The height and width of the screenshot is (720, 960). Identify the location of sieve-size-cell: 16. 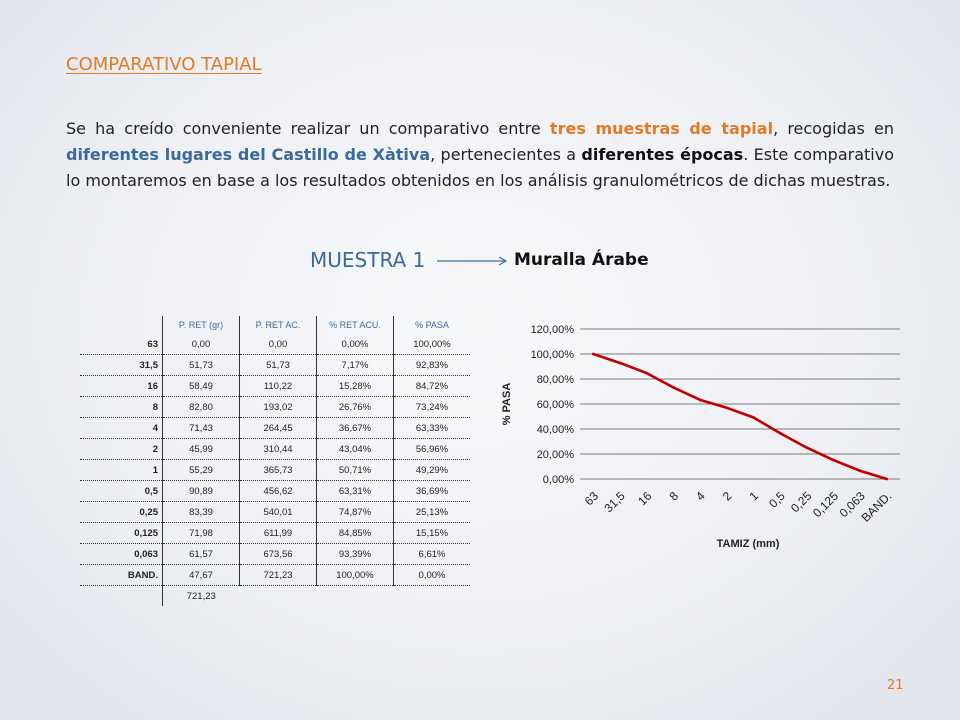
(121, 386).